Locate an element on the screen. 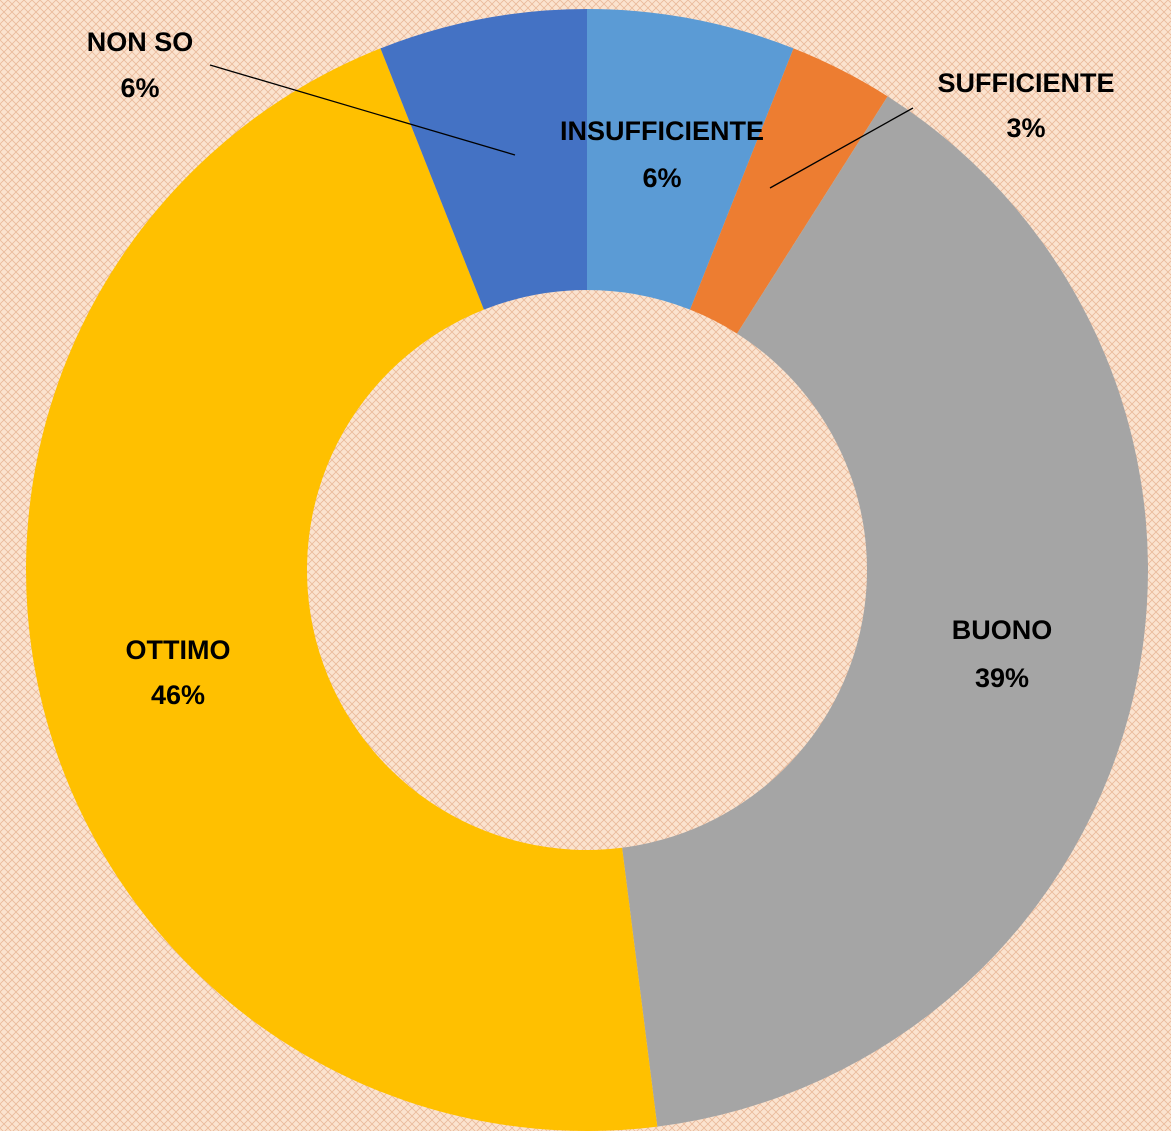 This screenshot has height=1131, width=1171. value-label: 39% is located at coordinates (1002, 678).